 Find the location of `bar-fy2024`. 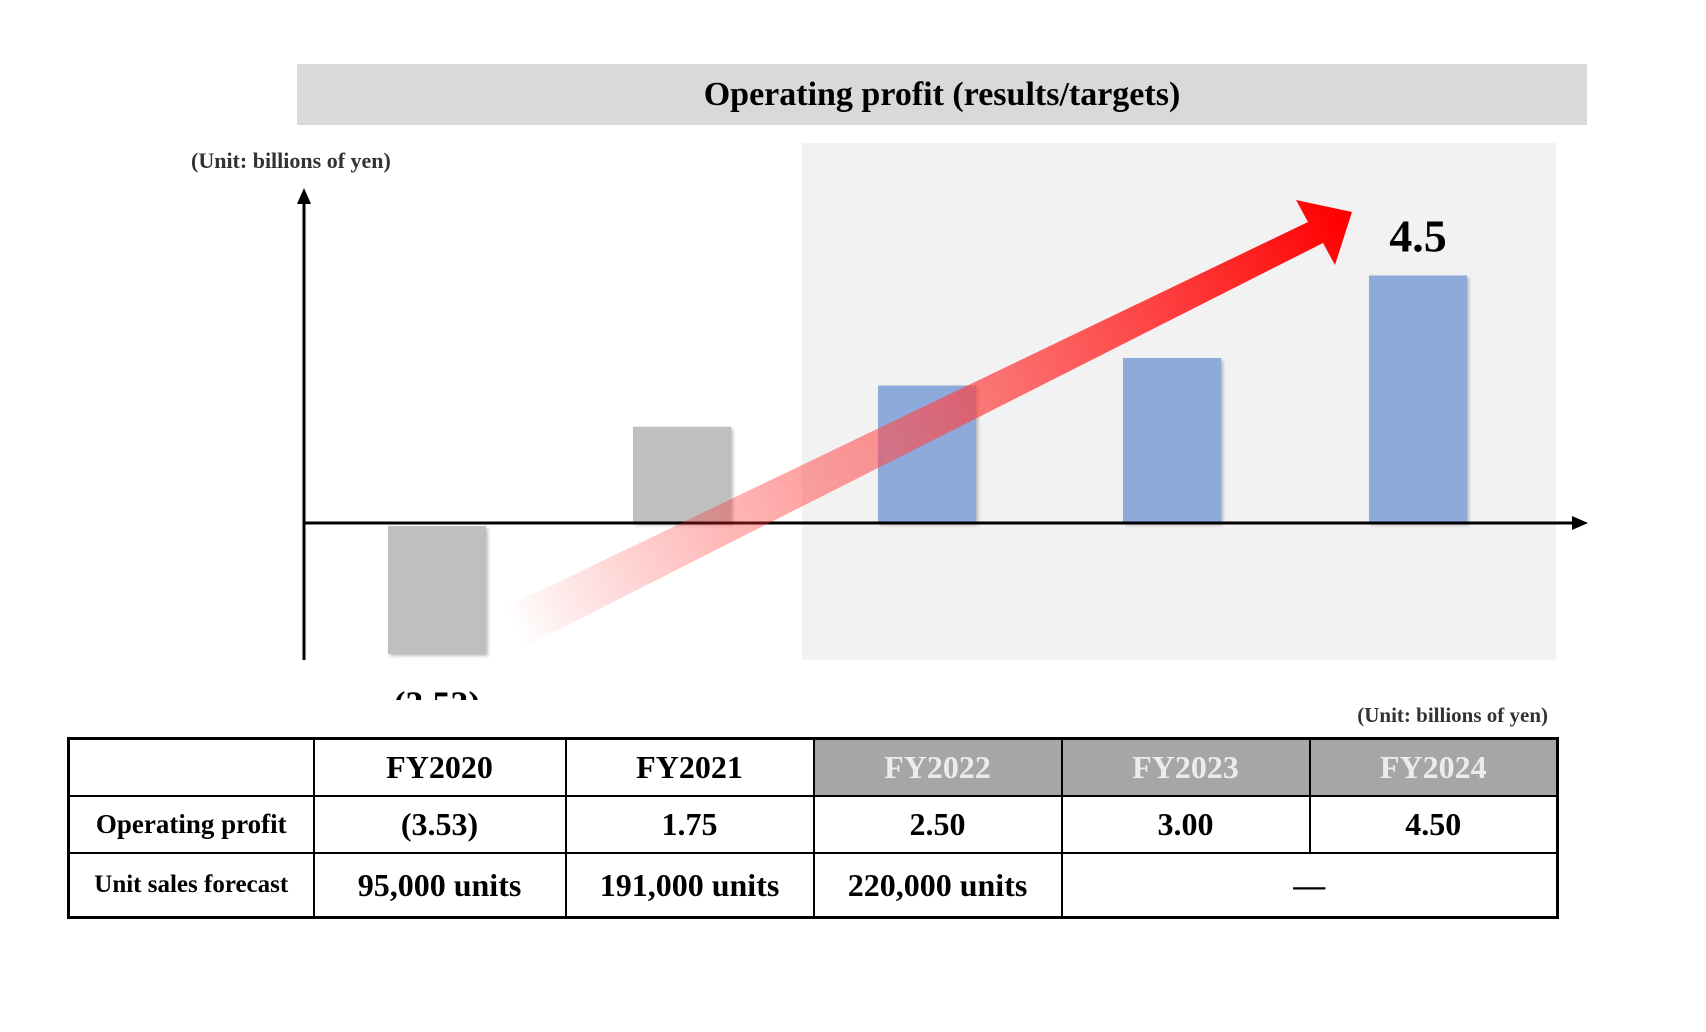

bar-fy2024 is located at coordinates (1418, 399).